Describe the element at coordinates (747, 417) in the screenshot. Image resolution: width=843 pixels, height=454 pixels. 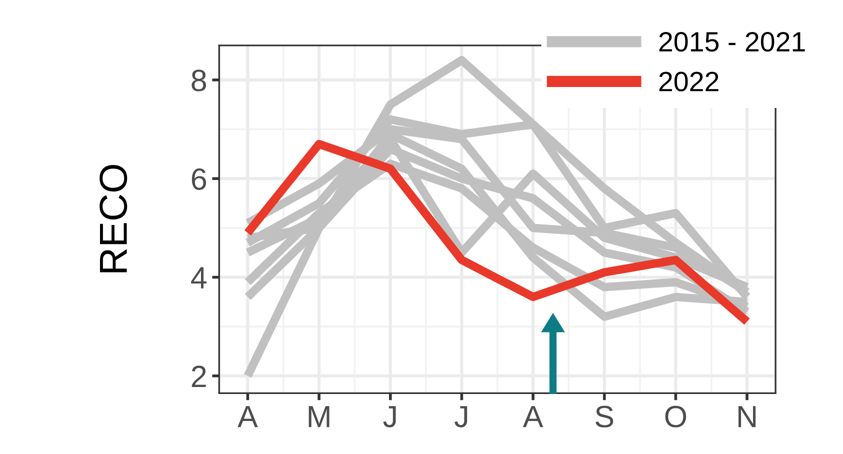
I see `x-tick-label: N` at that location.